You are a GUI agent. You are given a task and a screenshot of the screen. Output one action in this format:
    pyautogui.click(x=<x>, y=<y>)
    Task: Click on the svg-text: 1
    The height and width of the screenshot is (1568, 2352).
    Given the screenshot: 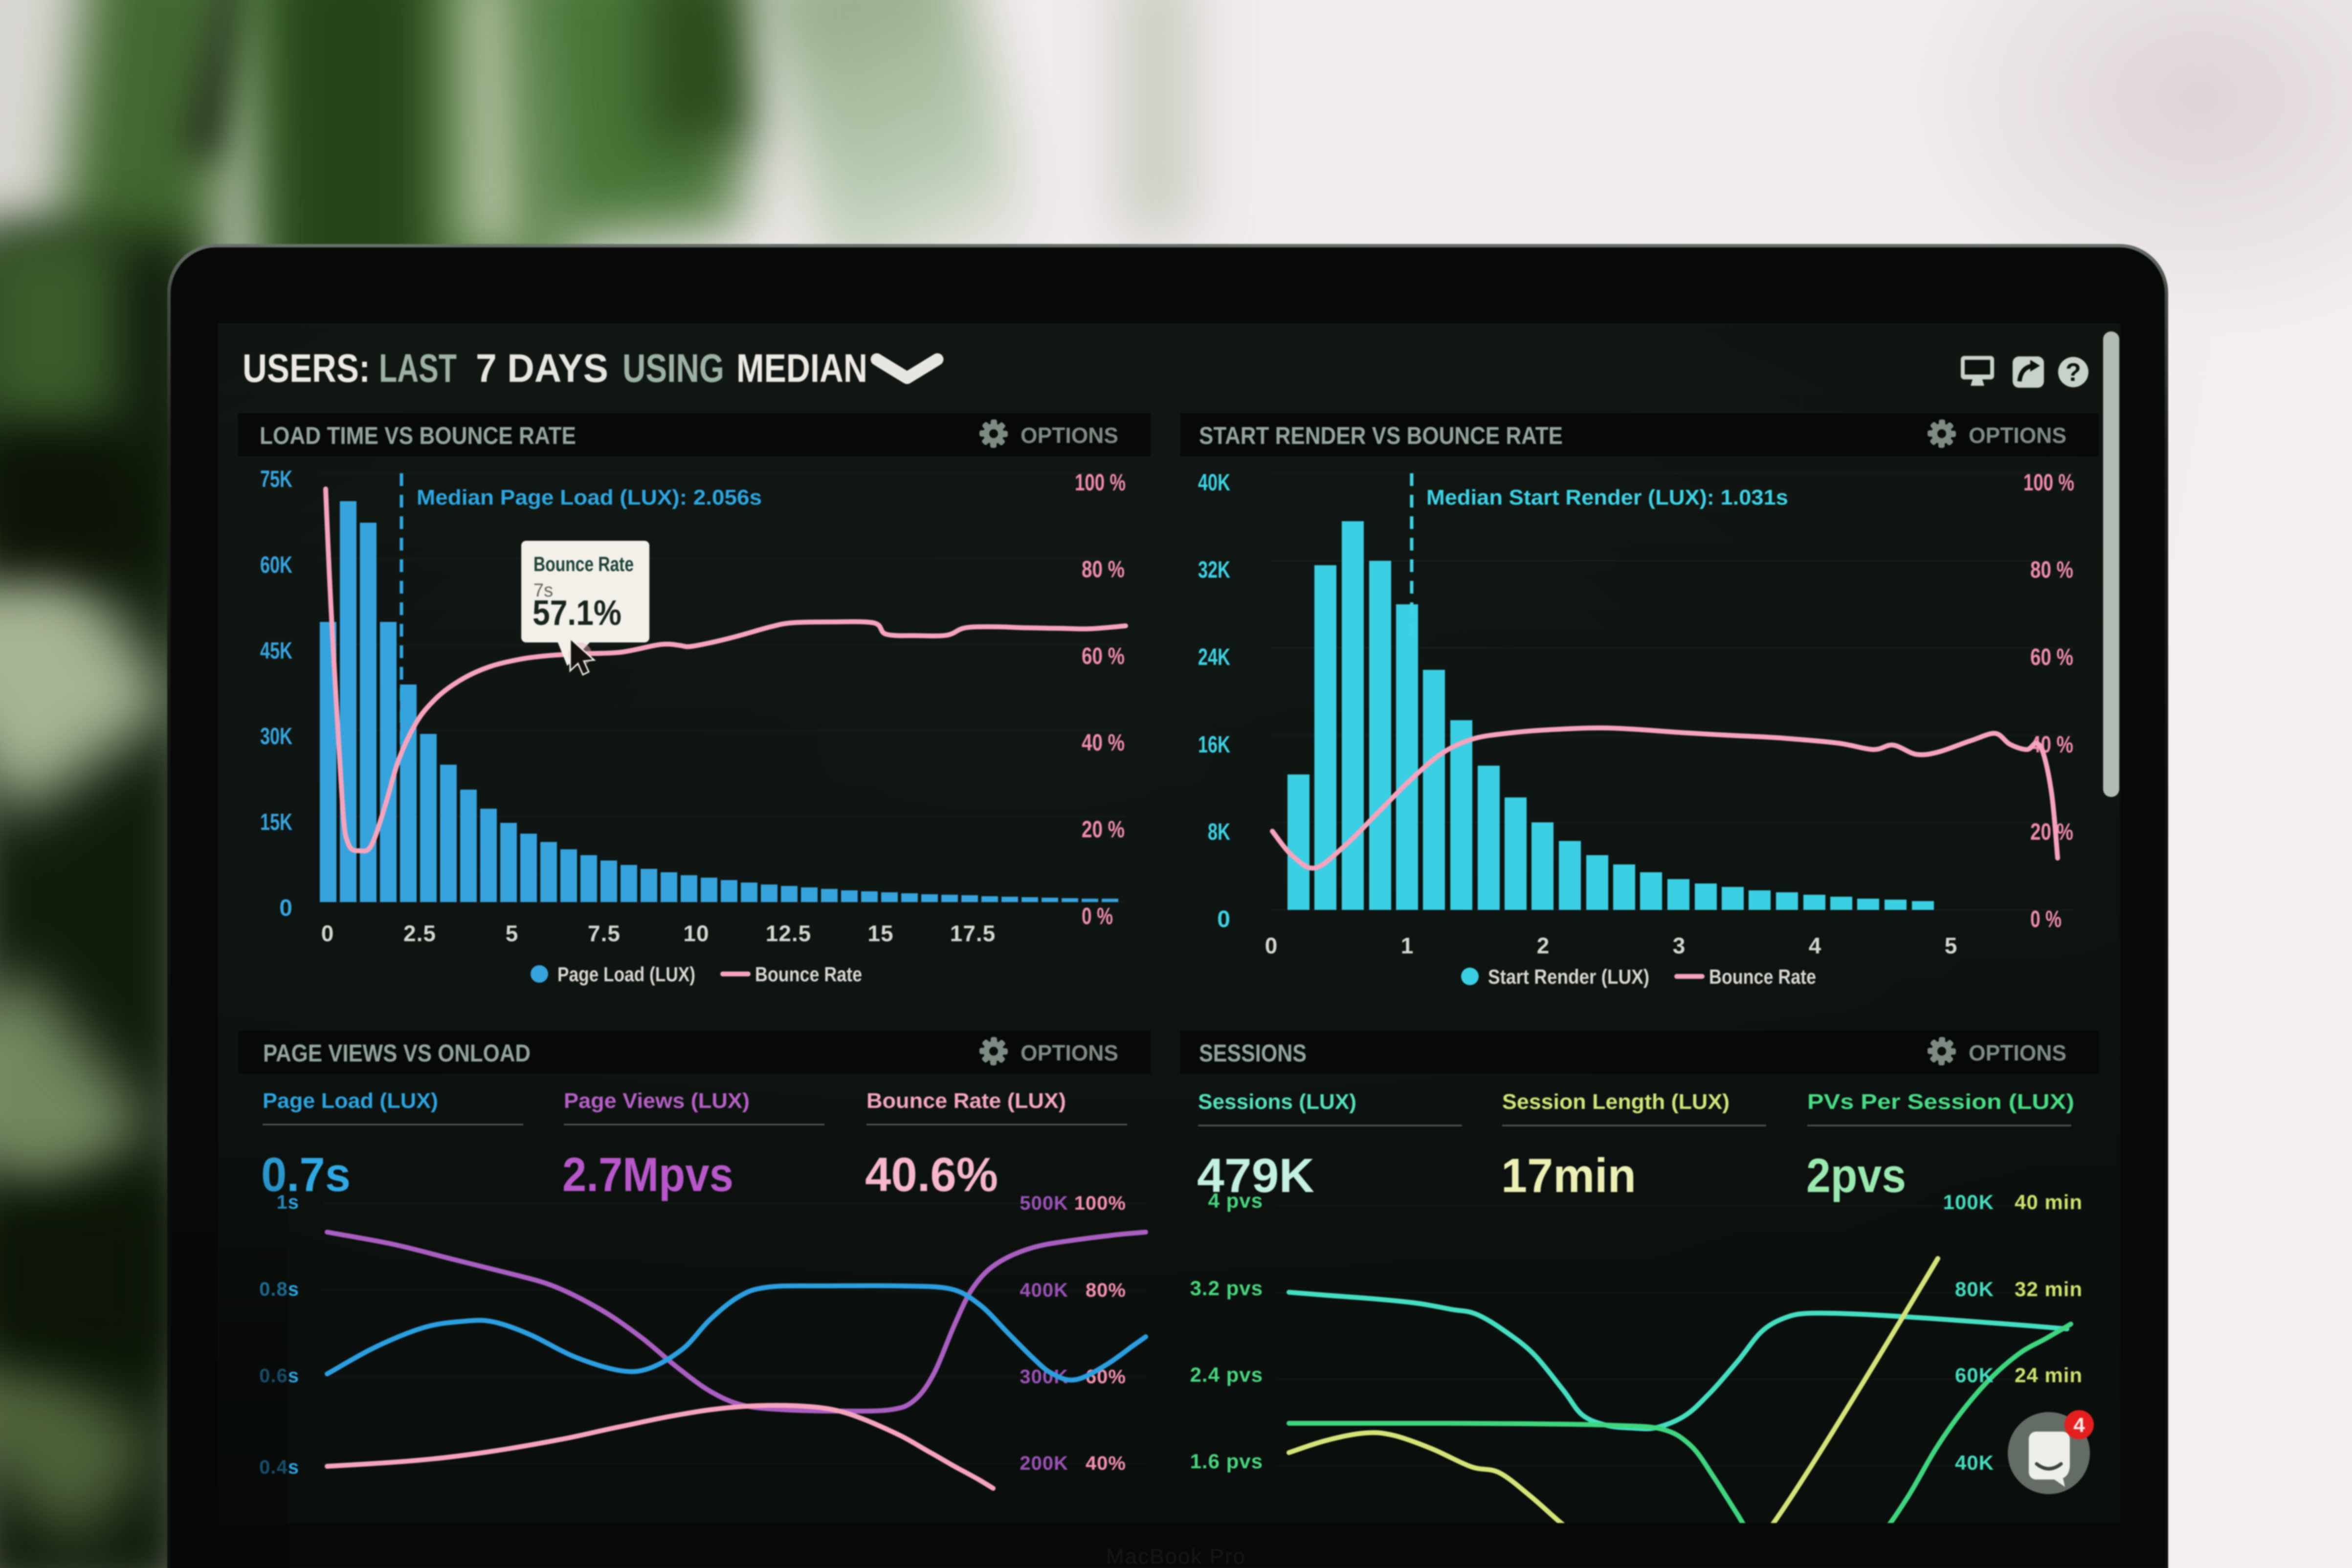 What is the action you would take?
    pyautogui.click(x=1407, y=945)
    